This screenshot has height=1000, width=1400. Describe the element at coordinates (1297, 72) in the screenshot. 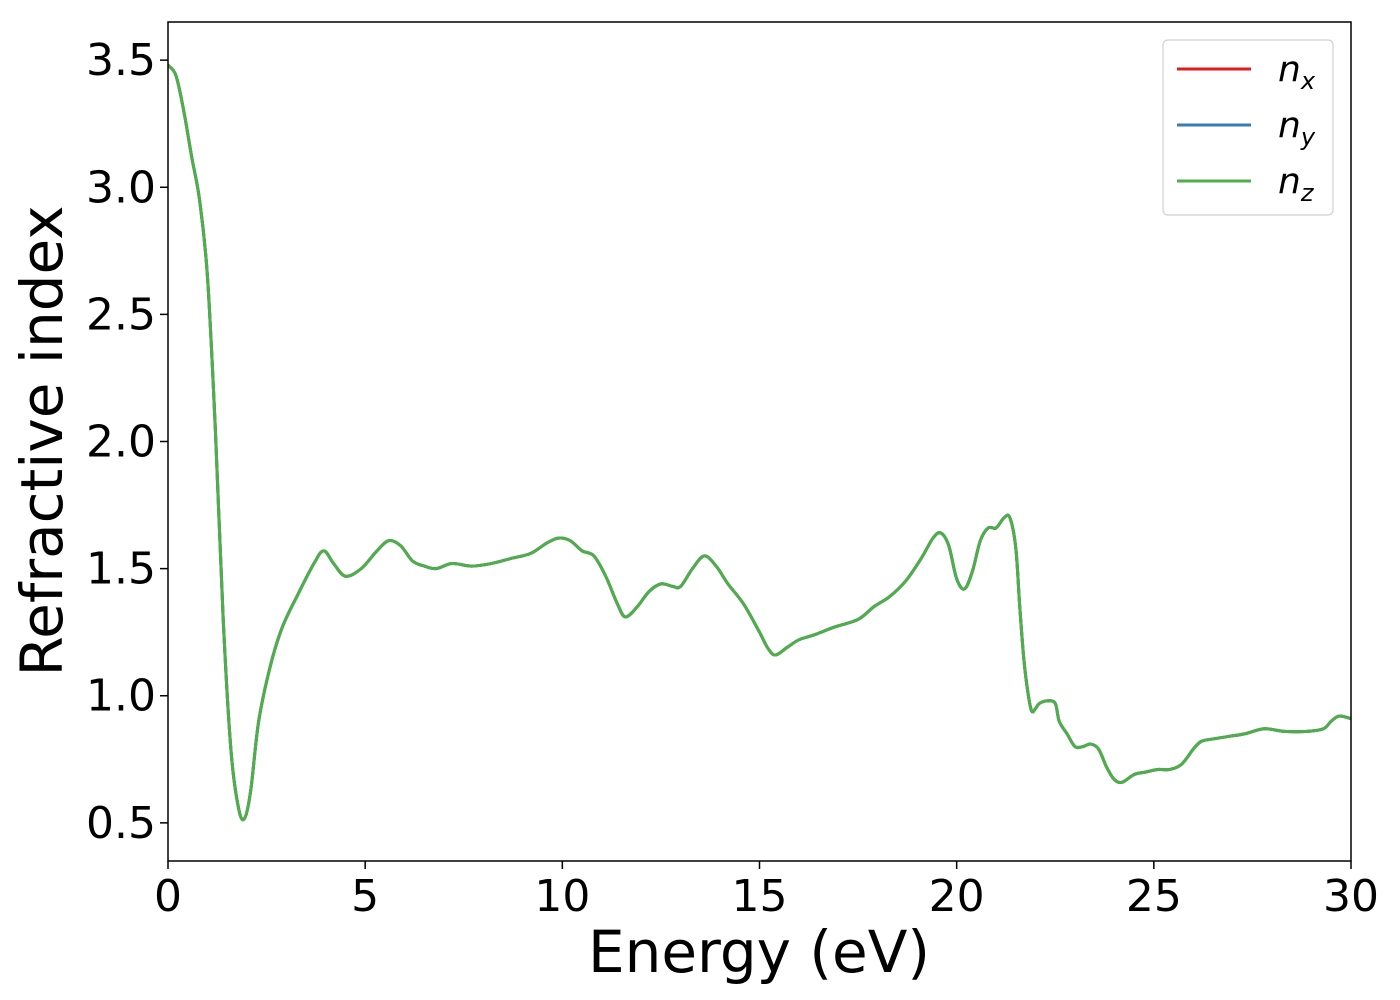

I see `legend-label-n-x: nx` at that location.